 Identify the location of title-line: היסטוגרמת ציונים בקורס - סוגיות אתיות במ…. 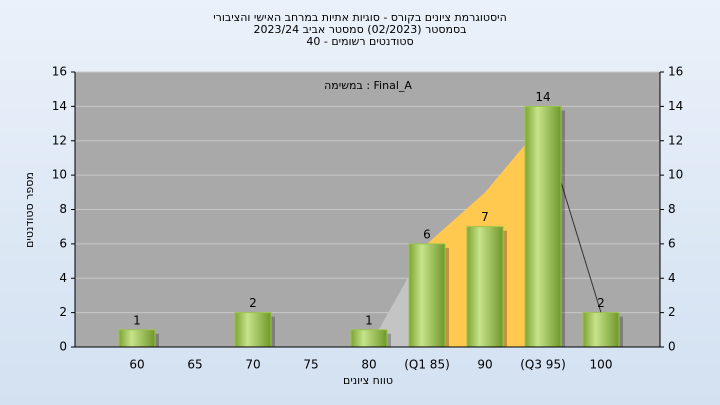
(360, 17).